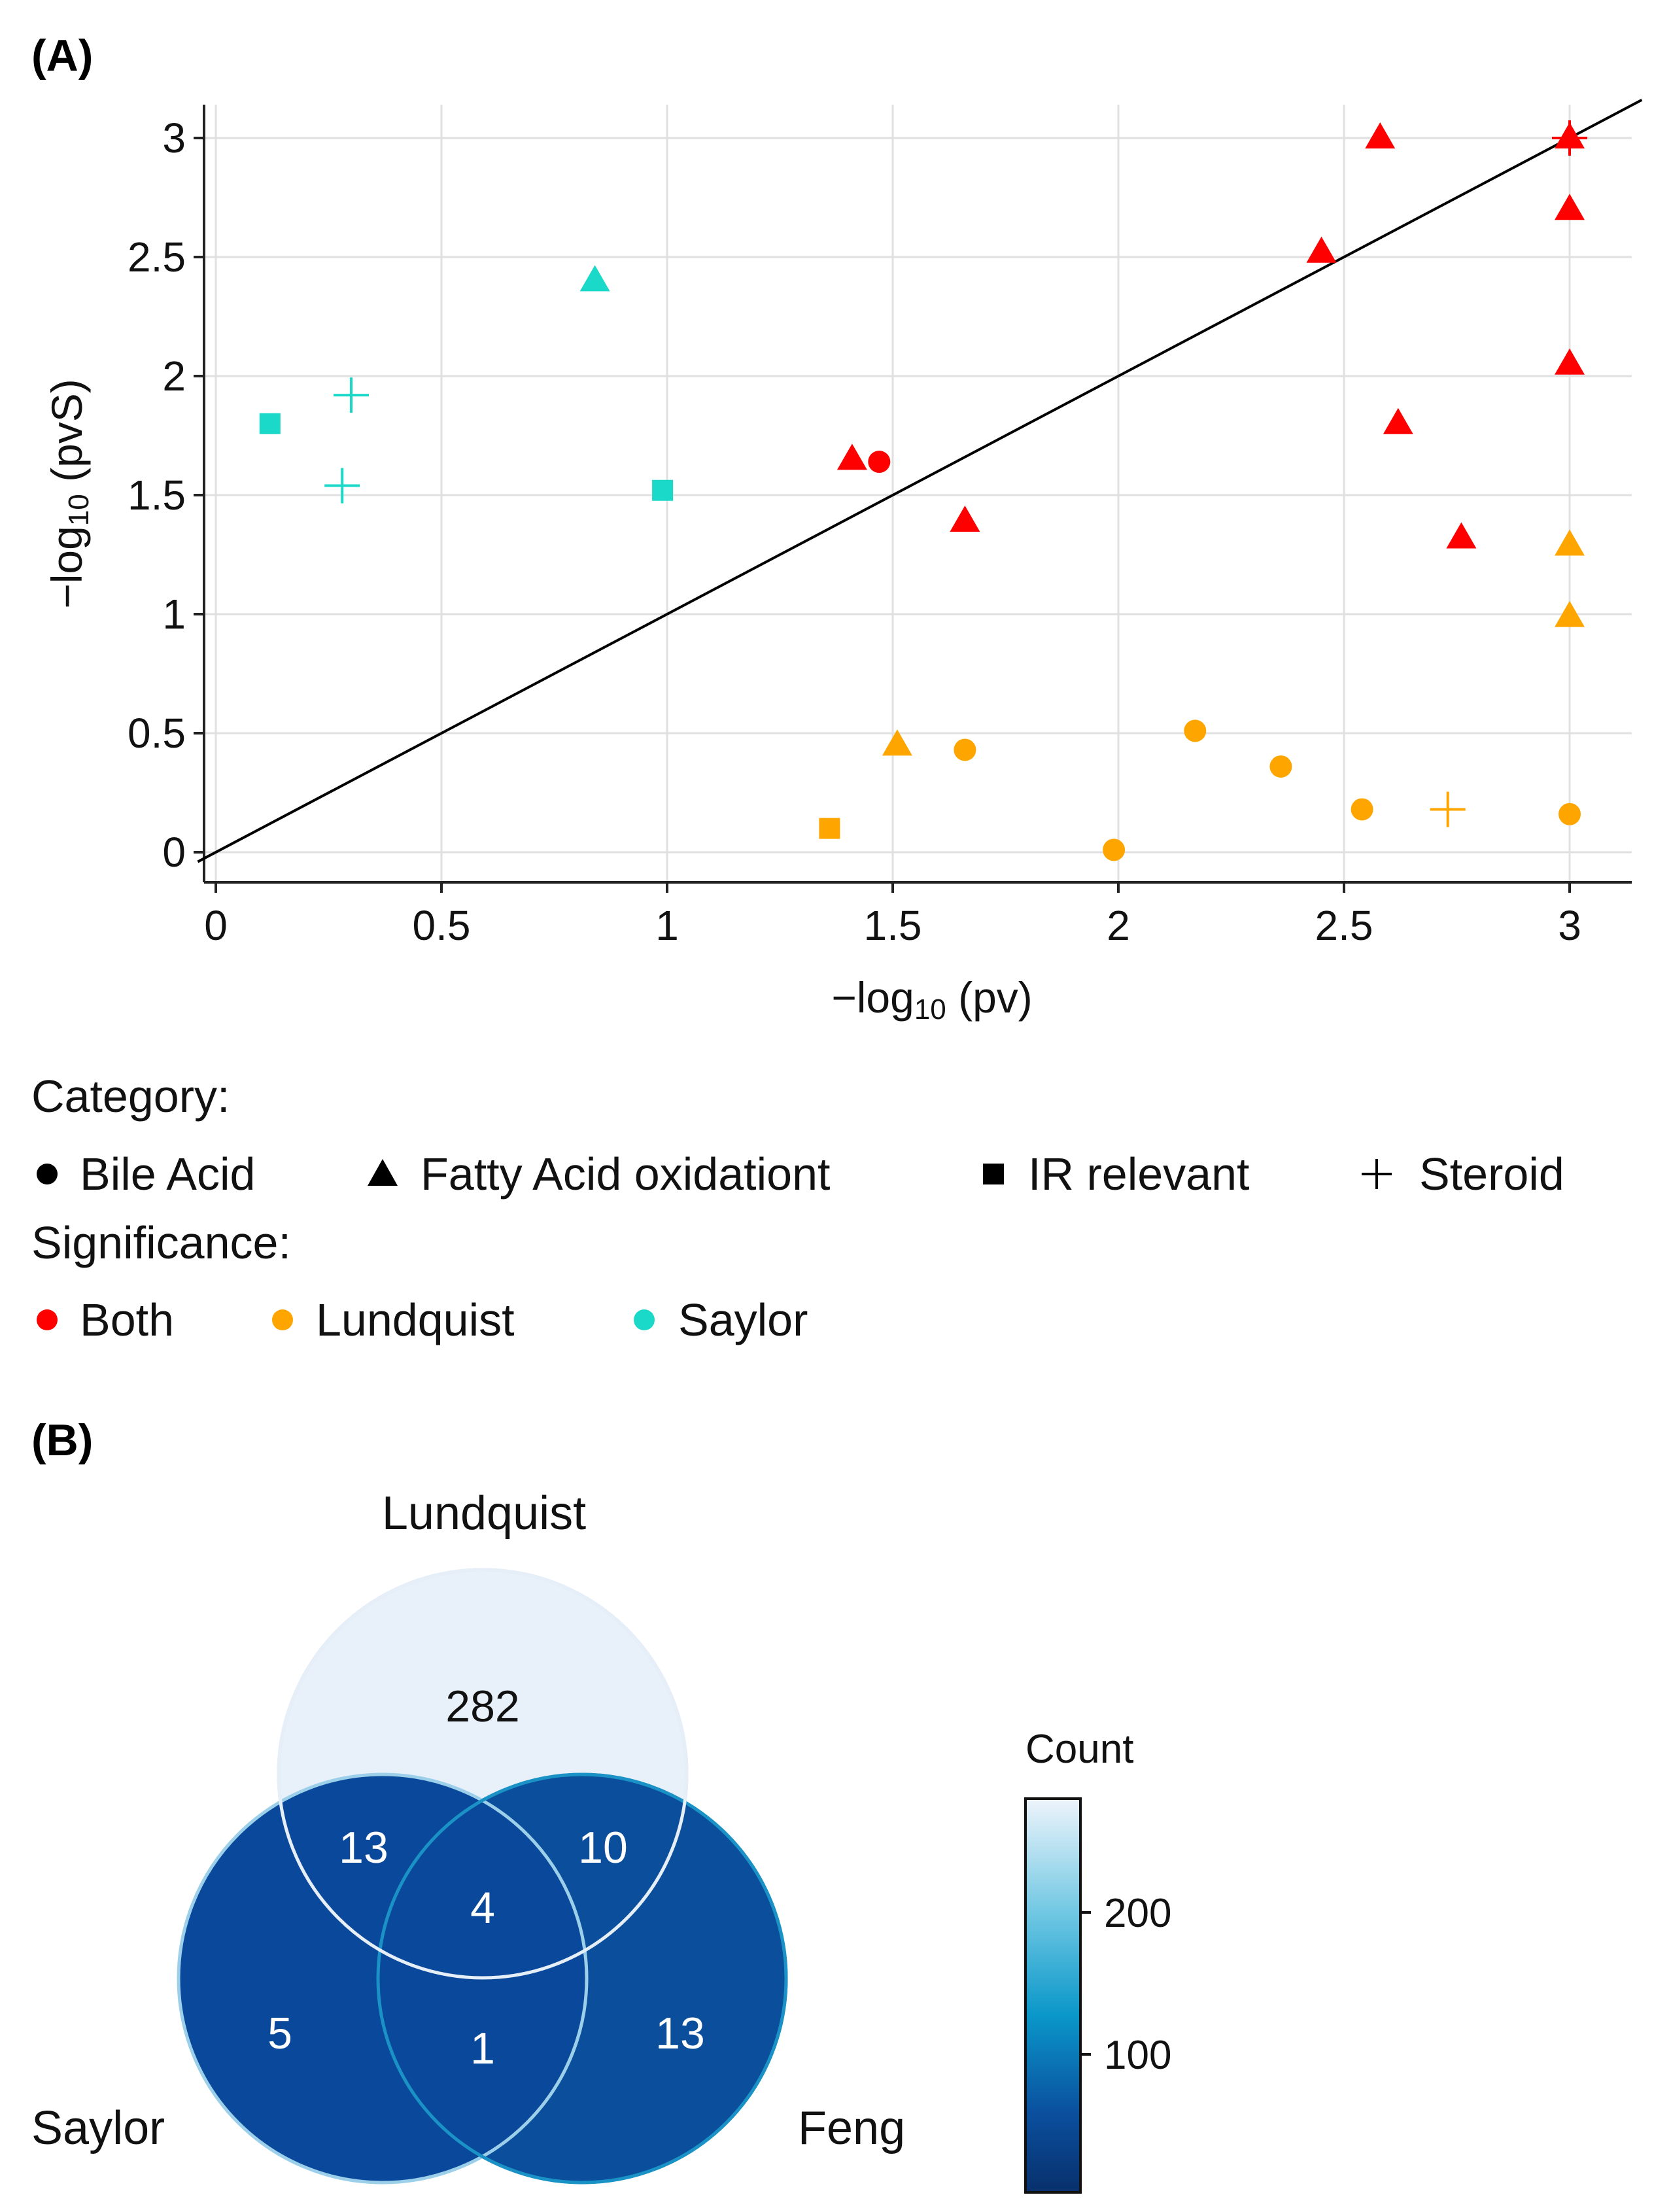  Describe the element at coordinates (484, 1513) in the screenshot. I see `set-label-lundquist: Lundquist` at that location.